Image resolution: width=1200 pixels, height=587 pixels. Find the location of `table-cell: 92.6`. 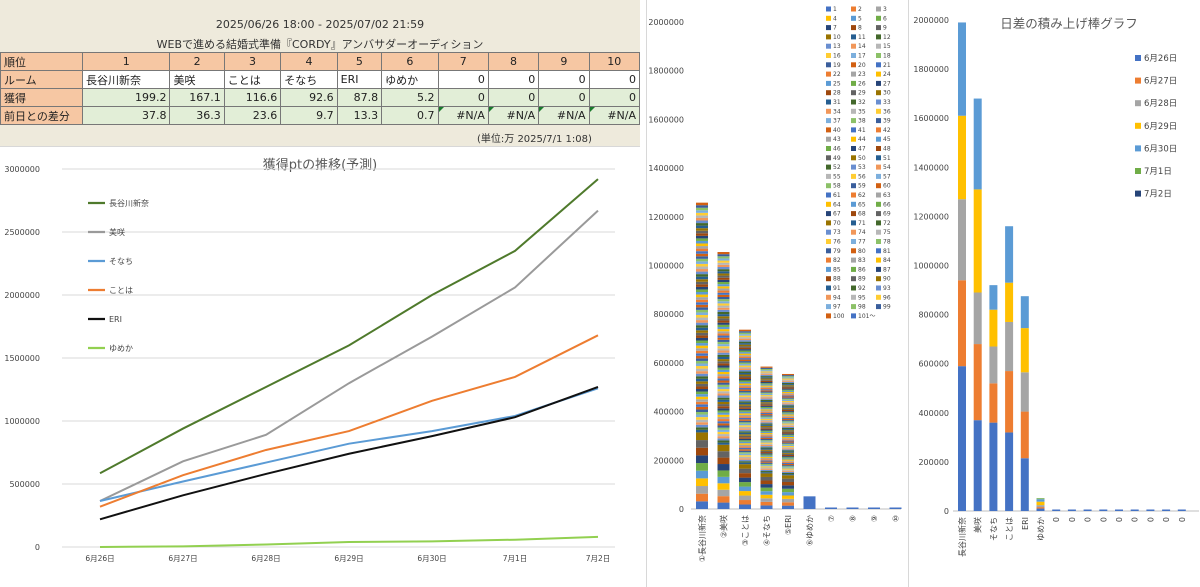

table-cell: 92.6 is located at coordinates (309, 97).